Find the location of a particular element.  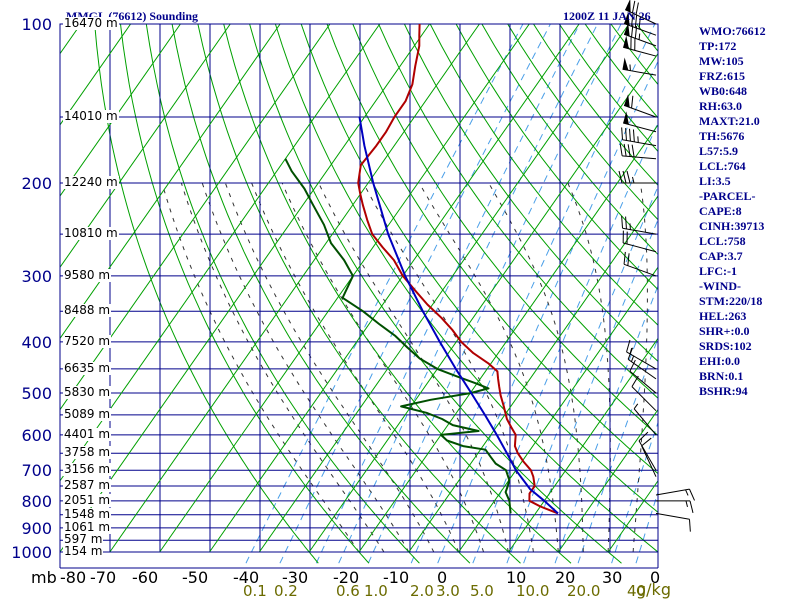

temperature-tick-label: -10 is located at coordinates (396, 577).